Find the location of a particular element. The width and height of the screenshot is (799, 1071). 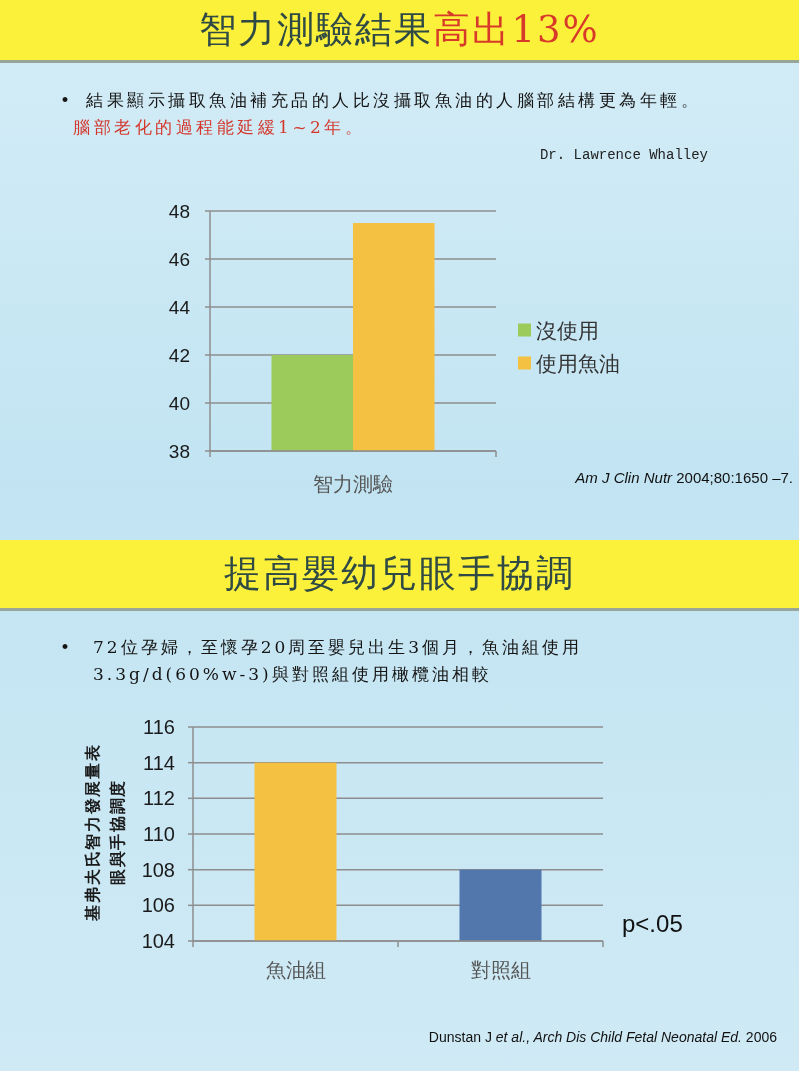

y-axis-title: 基弗夫氏智力發展量表眼與手協調度 is located at coordinates (105, 832).